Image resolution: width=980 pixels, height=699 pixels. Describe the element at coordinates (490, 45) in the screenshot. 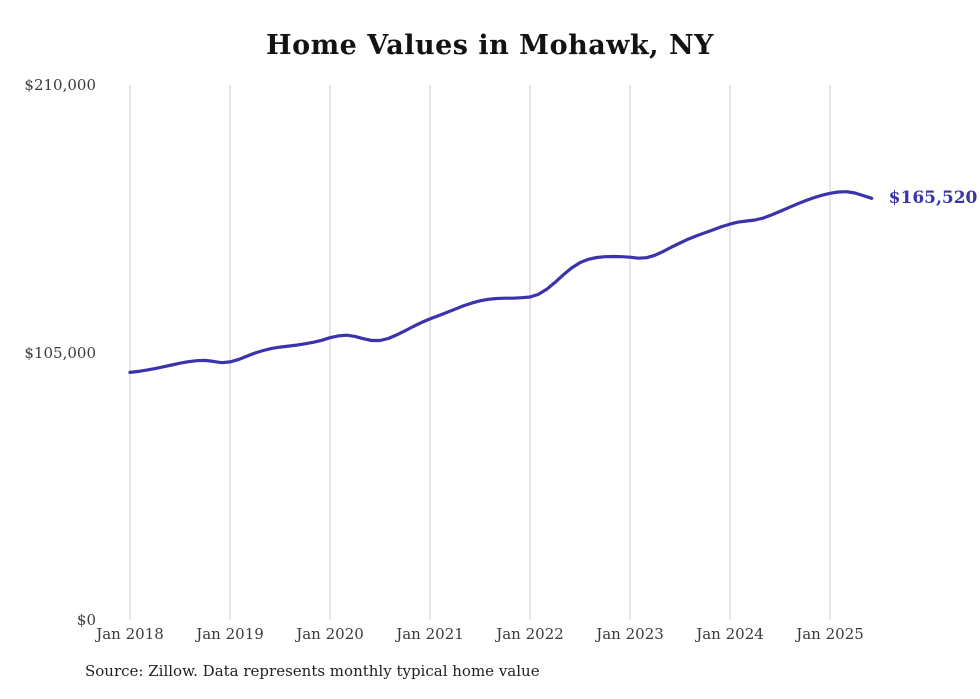

I see `chart-title: Home Values in Mohawk, NY` at that location.